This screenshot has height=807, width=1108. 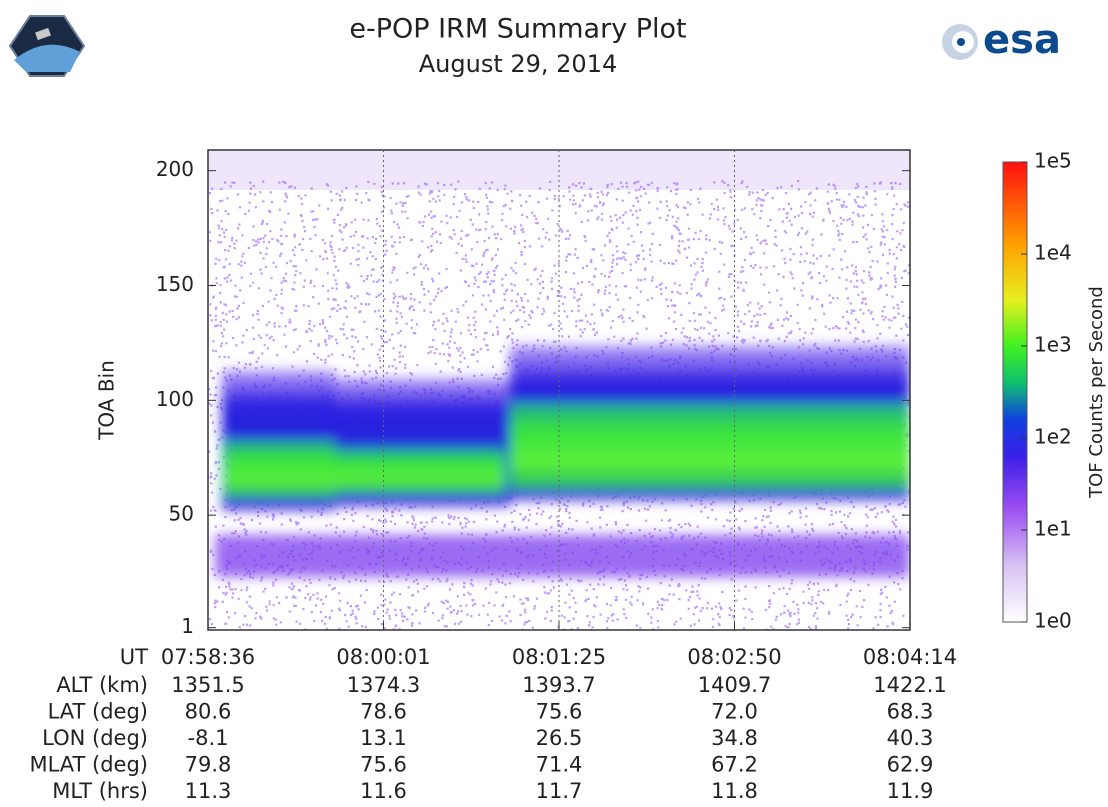 I want to click on x-tick-label: 08:04:14, so click(x=910, y=657).